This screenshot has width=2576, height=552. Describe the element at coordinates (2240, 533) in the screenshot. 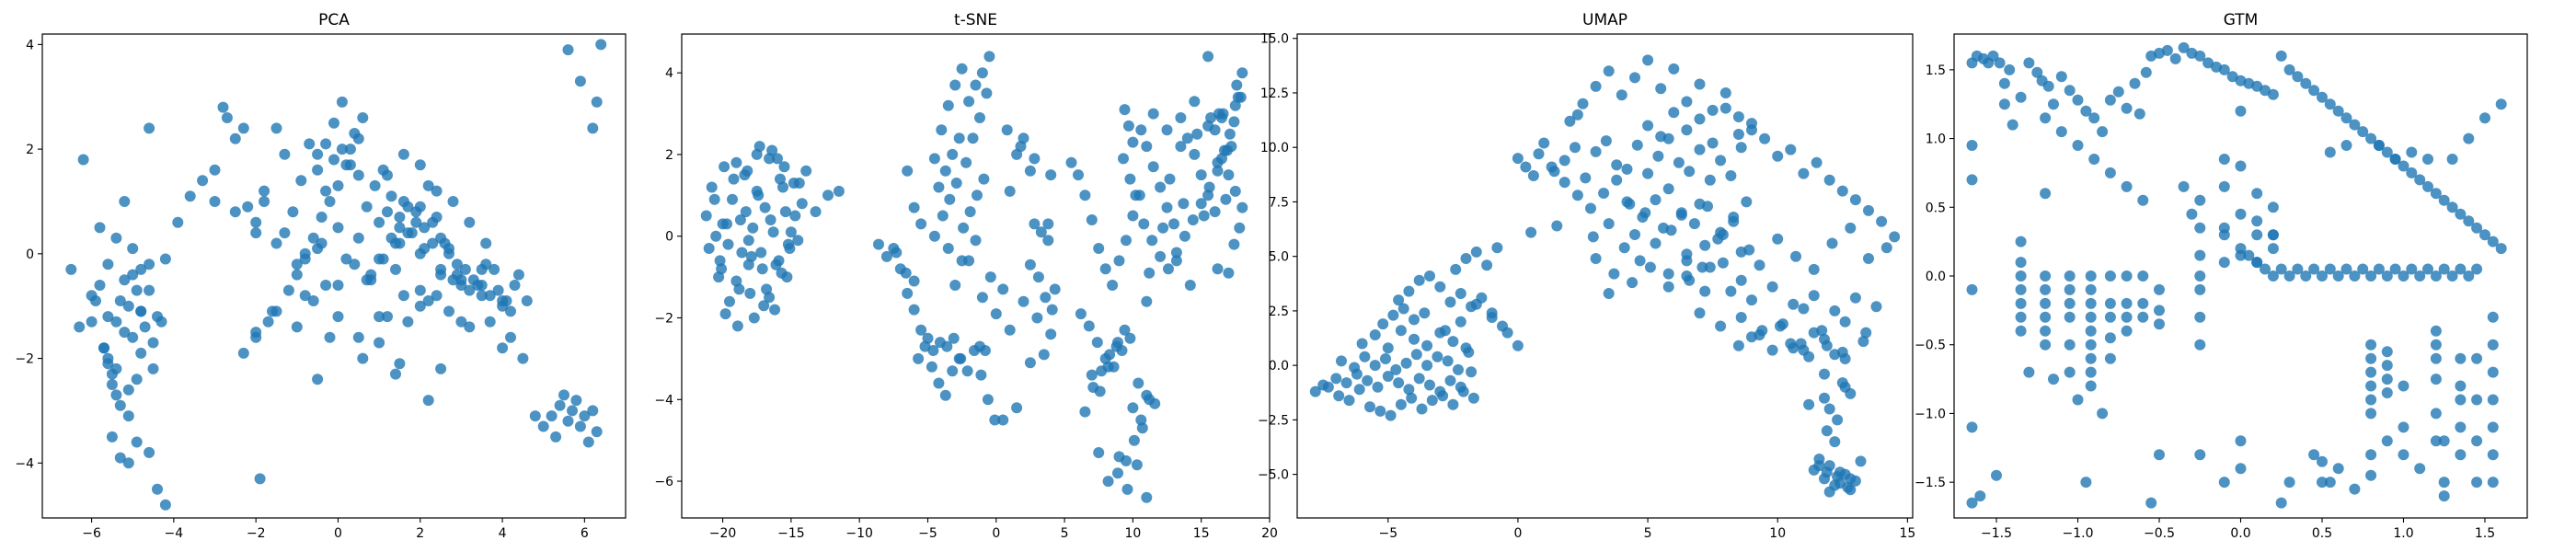

I see `x-tick-label-gtm: 0.0` at that location.